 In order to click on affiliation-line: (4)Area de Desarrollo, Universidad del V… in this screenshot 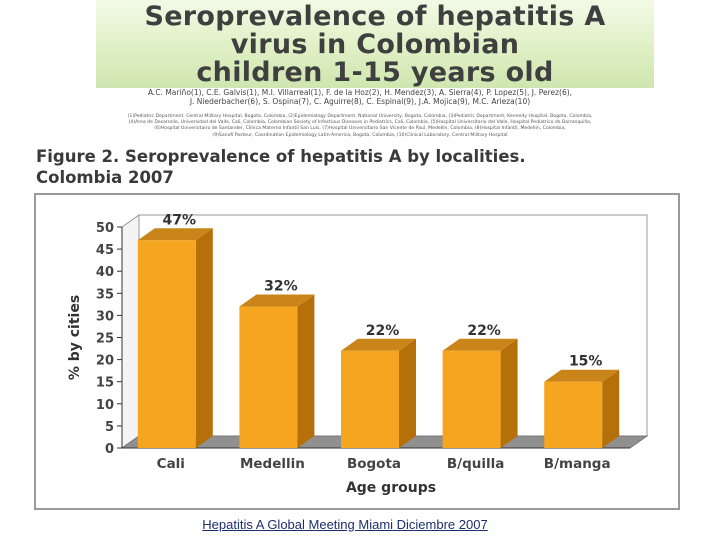, I will do `click(360, 123)`.